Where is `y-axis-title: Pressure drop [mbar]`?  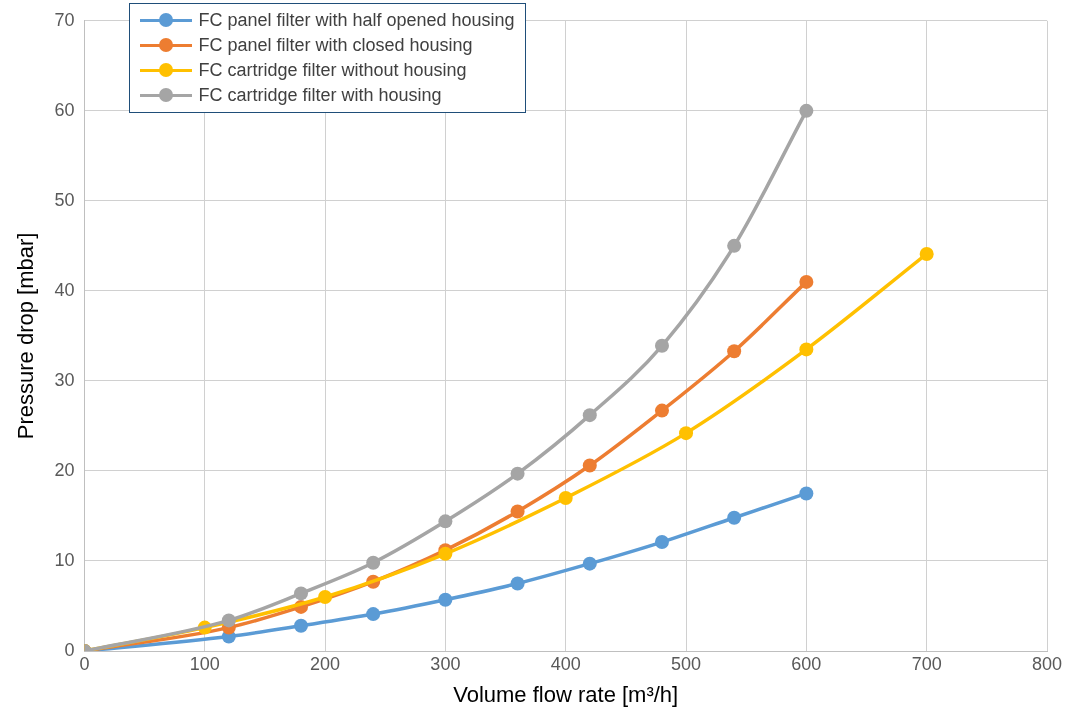 y-axis-title: Pressure drop [mbar] is located at coordinates (26, 336).